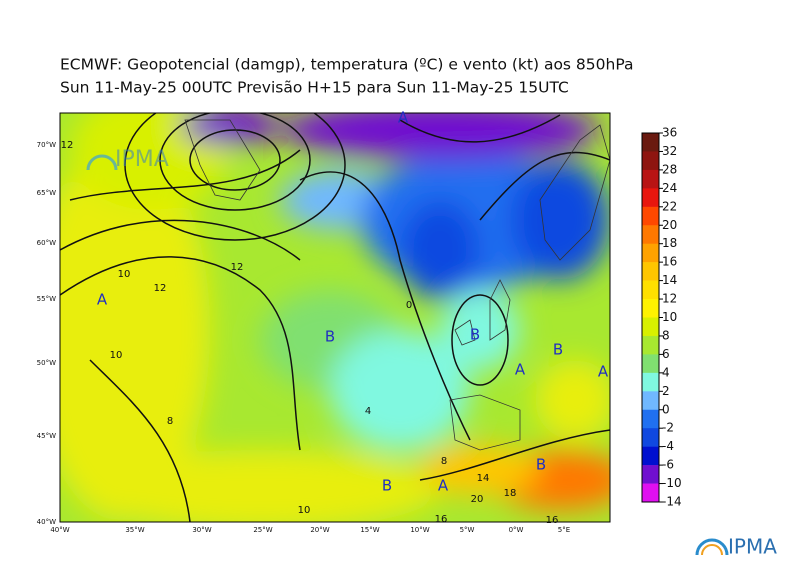  Describe the element at coordinates (669, 280) in the screenshot. I see `colorbar-label: 14` at that location.